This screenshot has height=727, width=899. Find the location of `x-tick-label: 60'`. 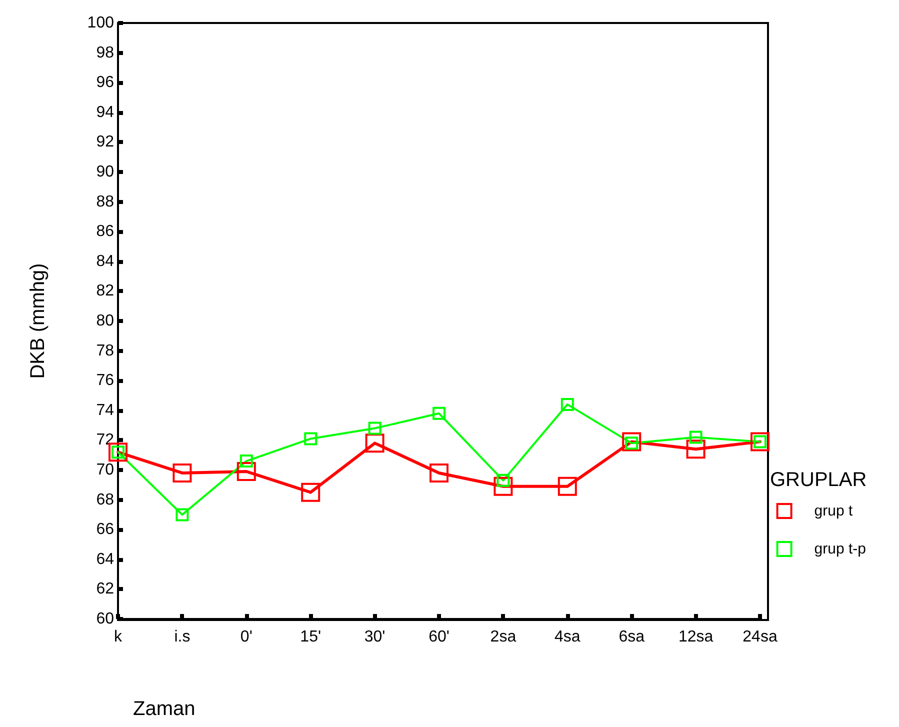

x-tick-label: 60' is located at coordinates (439, 637).